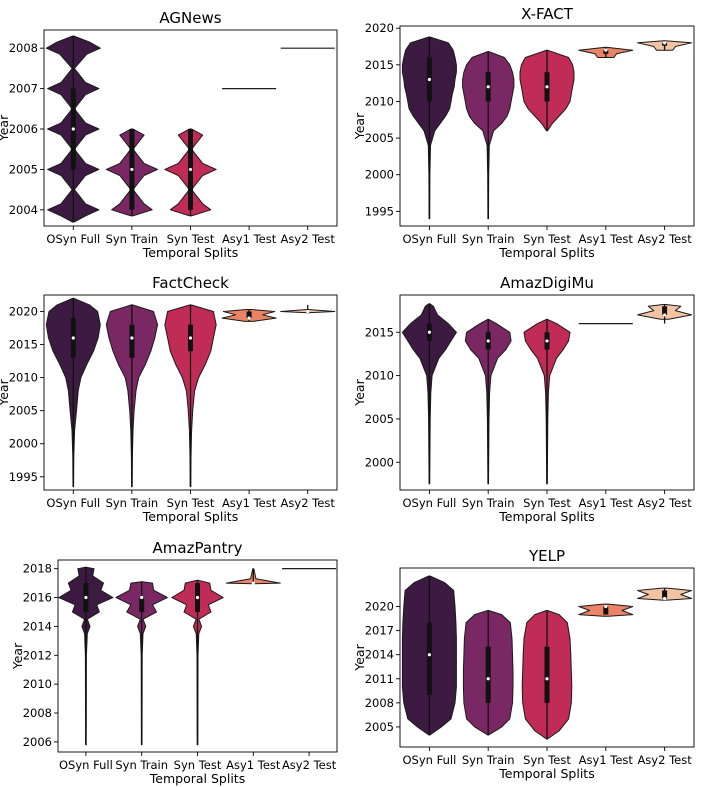 This screenshot has width=701, height=787. What do you see at coordinates (37, 569) in the screenshot?
I see `y-tick-label: 2018` at bounding box center [37, 569].